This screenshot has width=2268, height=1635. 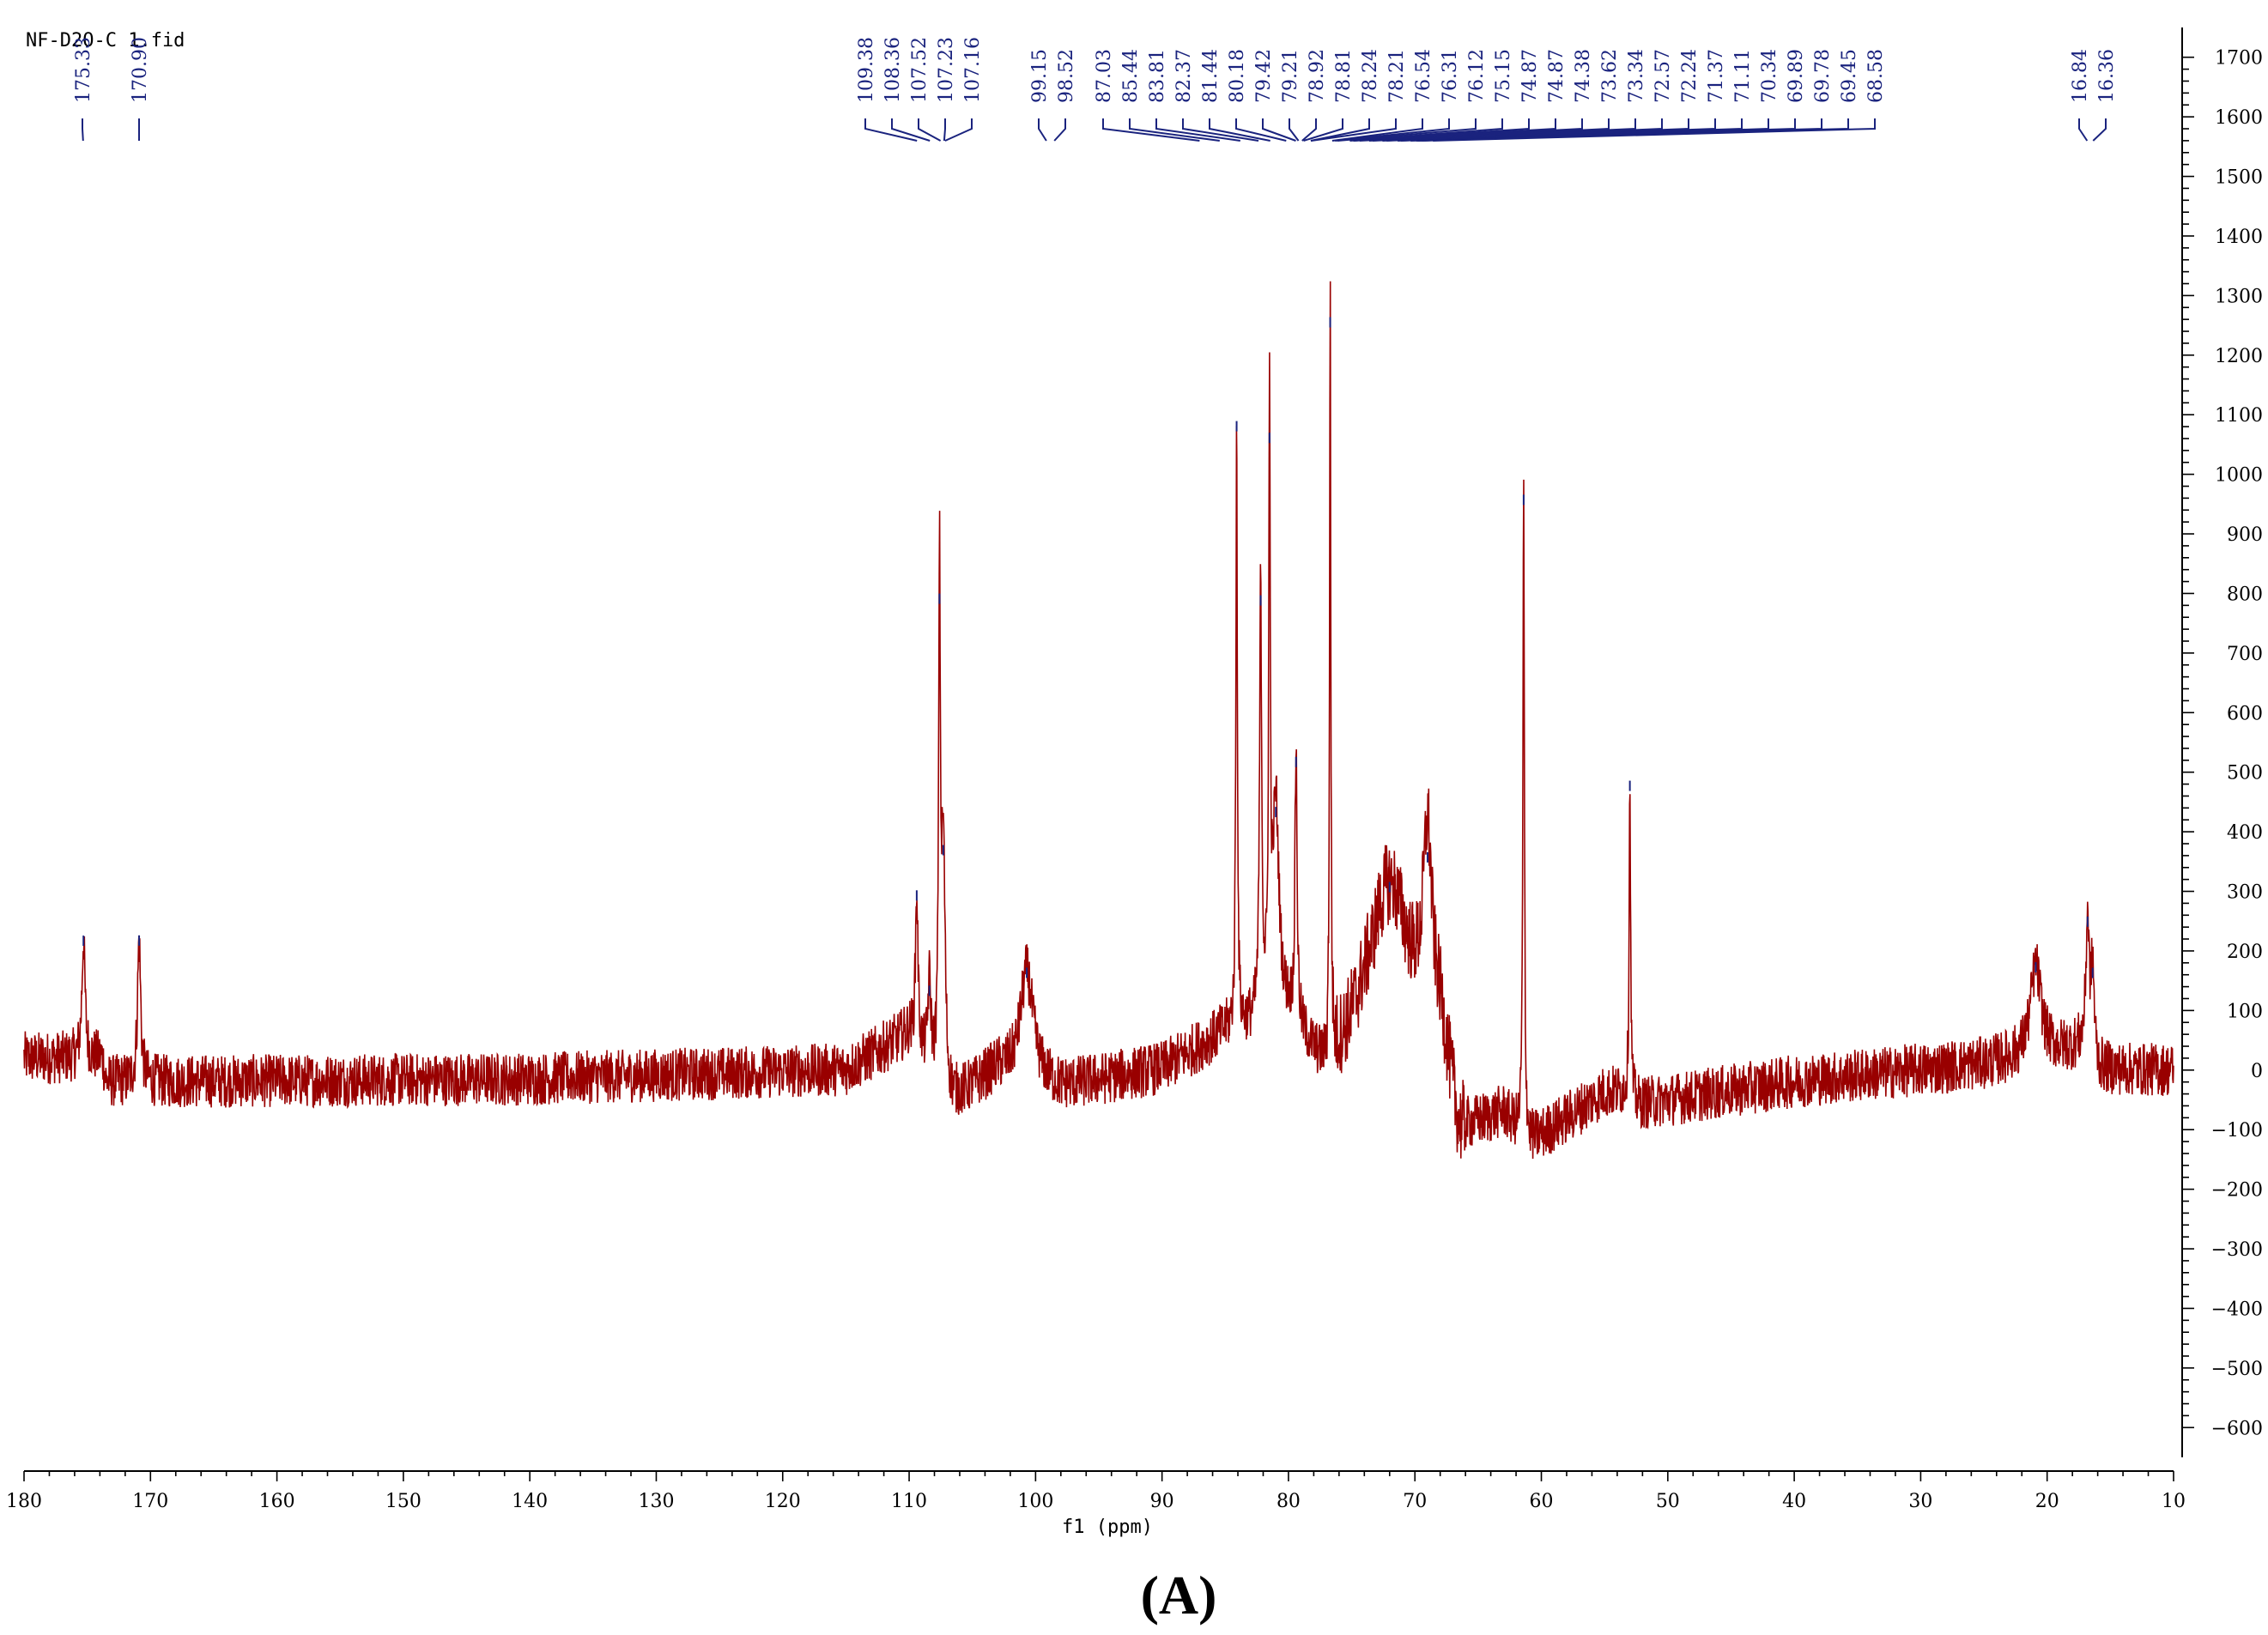 What do you see at coordinates (1237, 76) in the screenshot?
I see `peak-label: 80.18` at bounding box center [1237, 76].